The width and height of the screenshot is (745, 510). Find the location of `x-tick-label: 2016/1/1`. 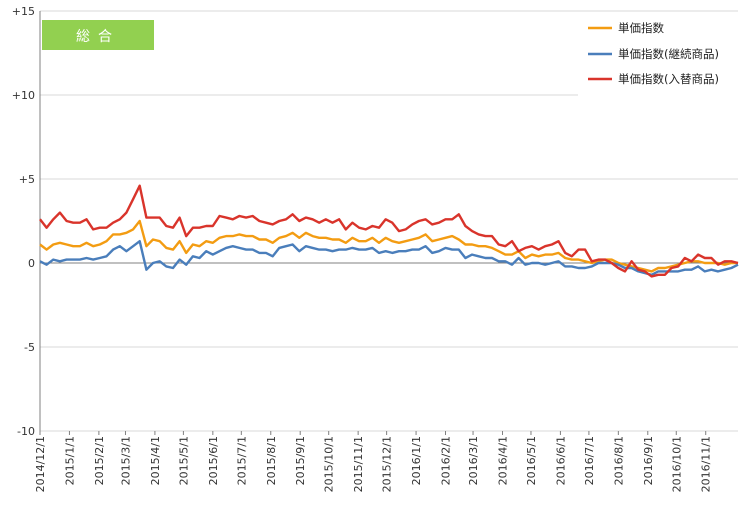

x-tick-label: 2016/1/1 is located at coordinates (416, 460).